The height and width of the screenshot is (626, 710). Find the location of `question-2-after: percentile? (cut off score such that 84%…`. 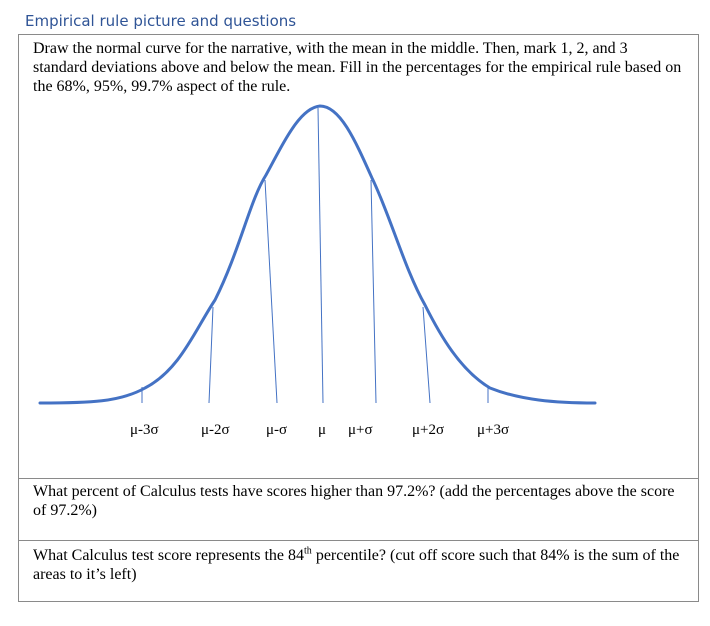

question-2-after: percentile? (cut off score such that 84%… is located at coordinates (356, 565).